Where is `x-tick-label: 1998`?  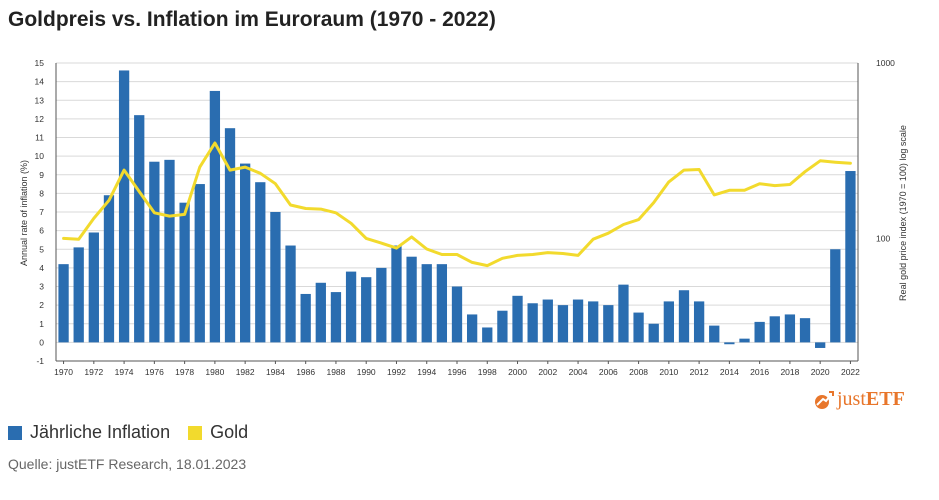 x-tick-label: 1998 is located at coordinates (487, 372).